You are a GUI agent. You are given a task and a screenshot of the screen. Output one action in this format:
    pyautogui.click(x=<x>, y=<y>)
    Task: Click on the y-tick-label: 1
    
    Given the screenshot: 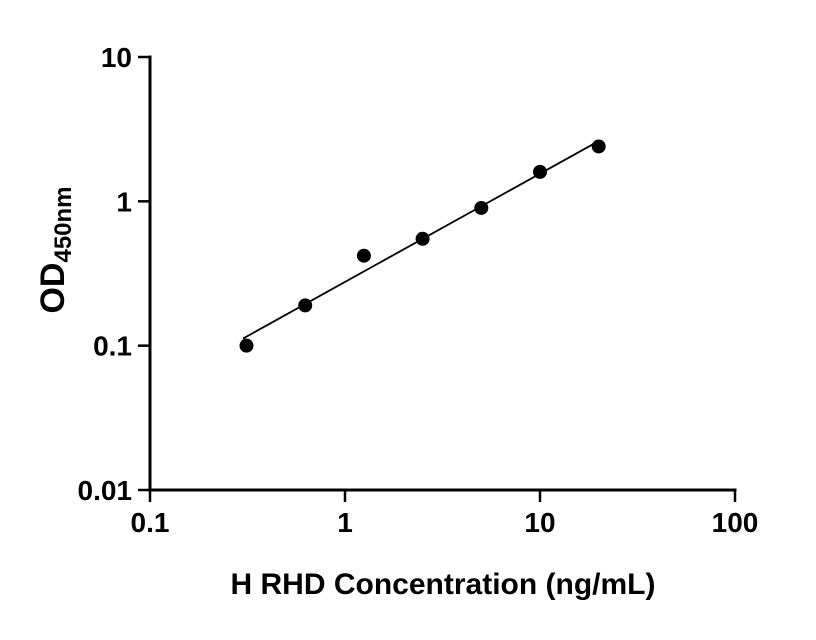 What is the action you would take?
    pyautogui.click(x=124, y=201)
    